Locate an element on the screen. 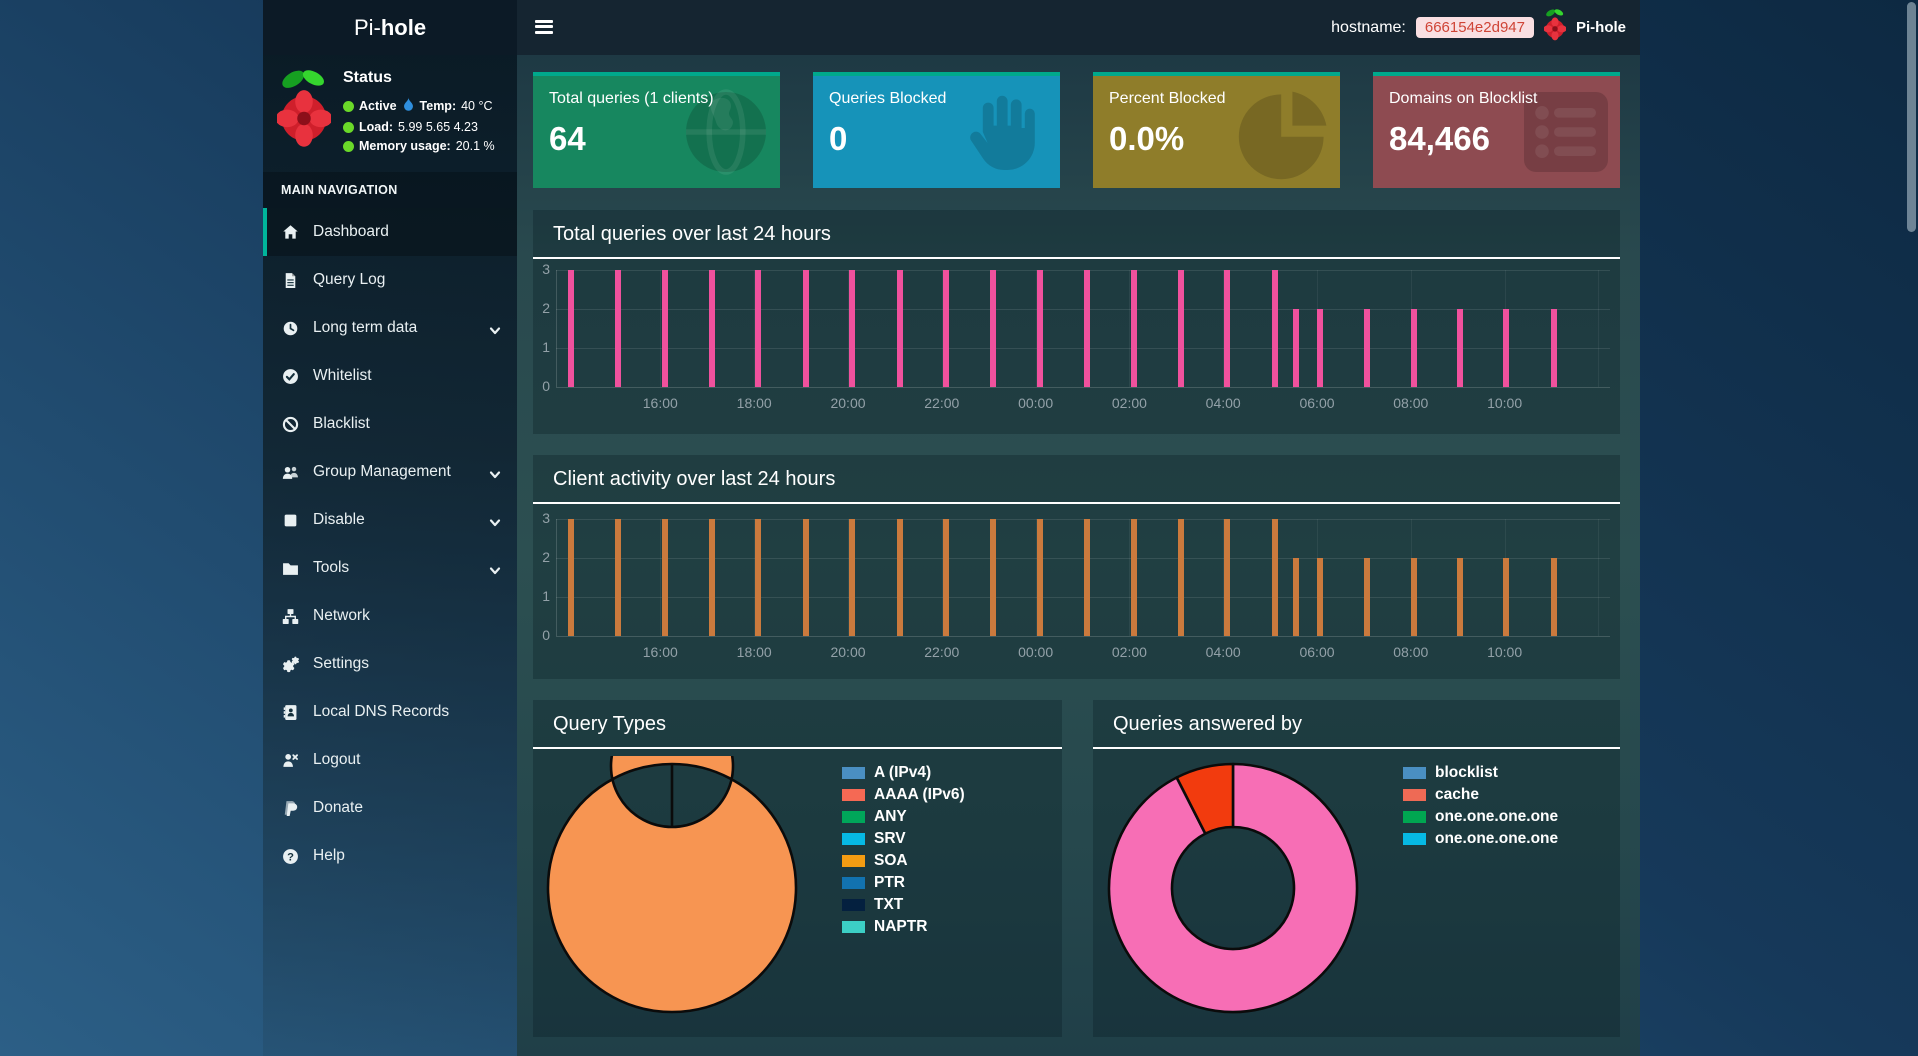 The width and height of the screenshot is (1918, 1056). clock-icon is located at coordinates (290, 328).